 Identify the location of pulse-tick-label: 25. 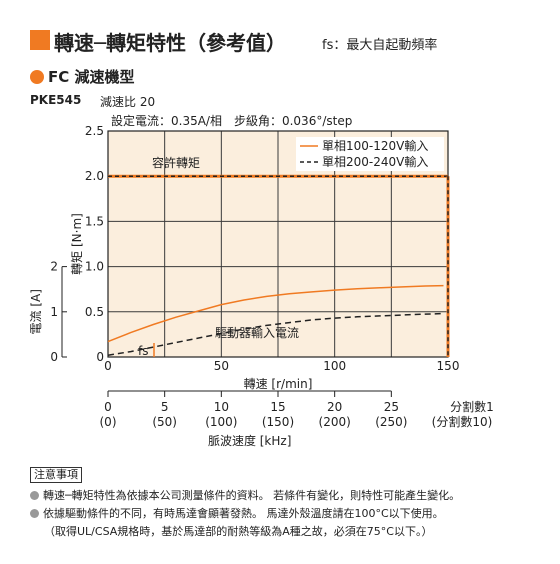
(391, 407).